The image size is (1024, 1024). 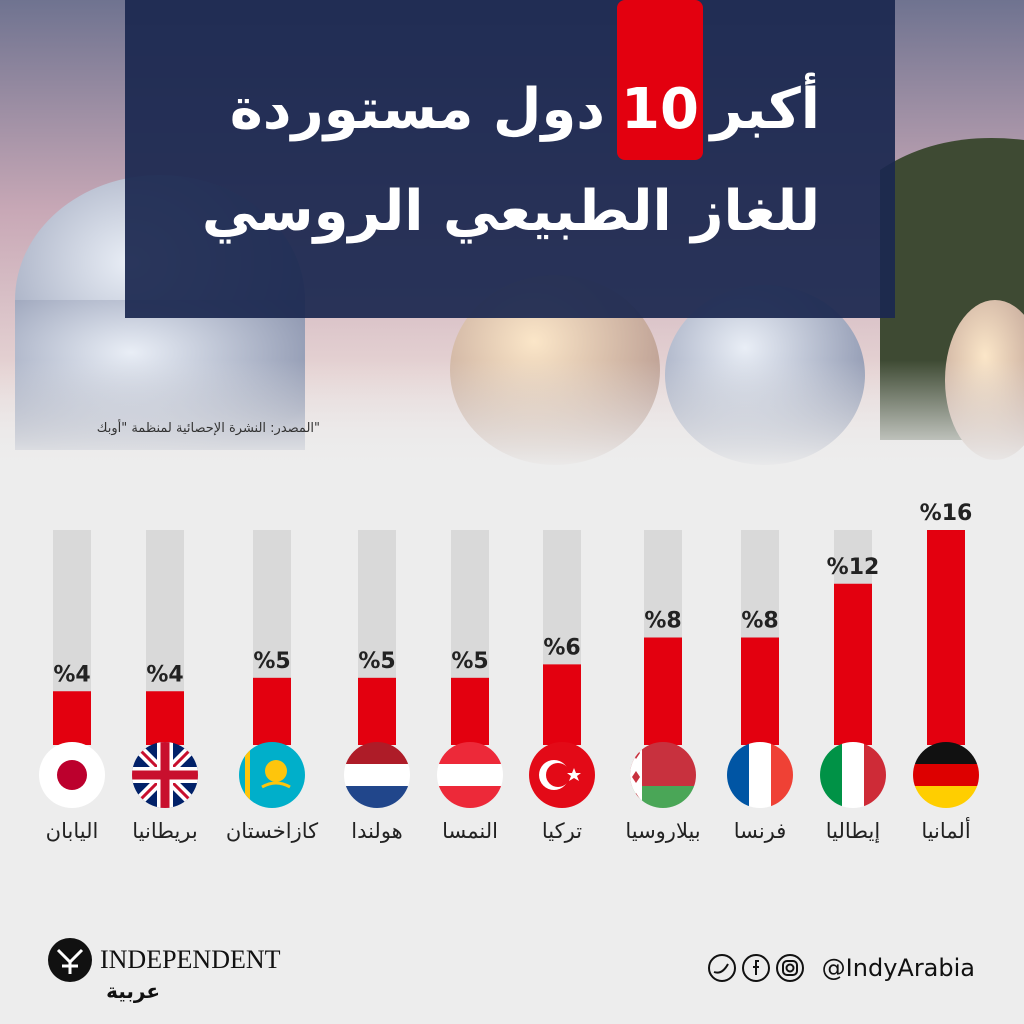 I want to click on logo-icon, so click(x=70, y=961).